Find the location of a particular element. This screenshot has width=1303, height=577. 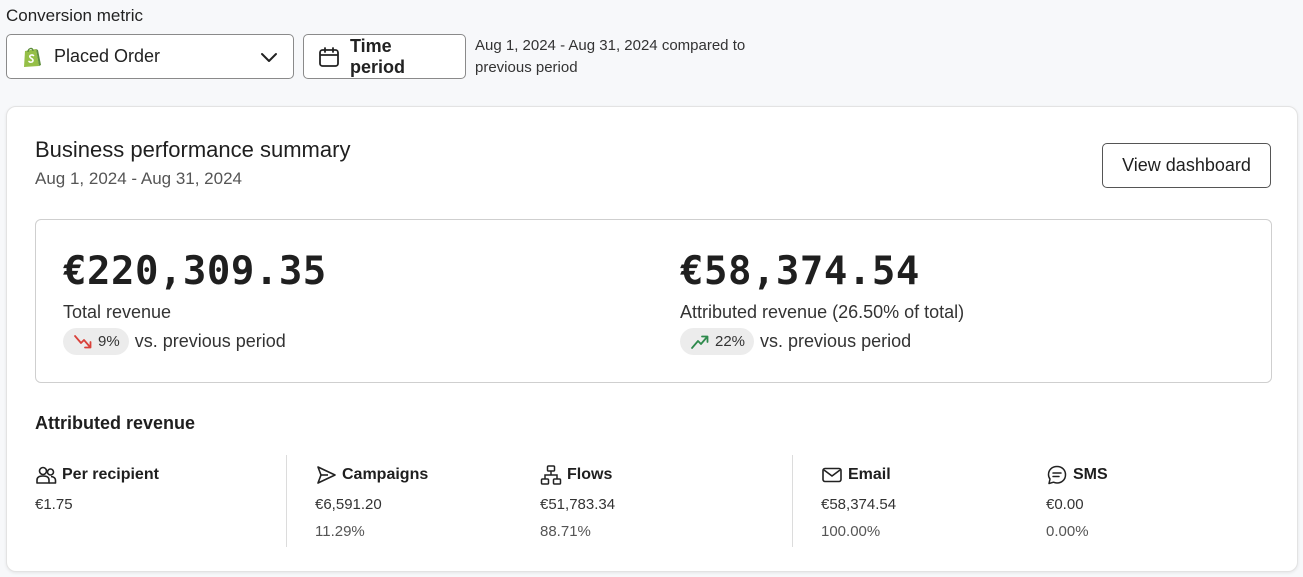

metric-sms: SMS €0.00 0.00% is located at coordinates (1077, 501).